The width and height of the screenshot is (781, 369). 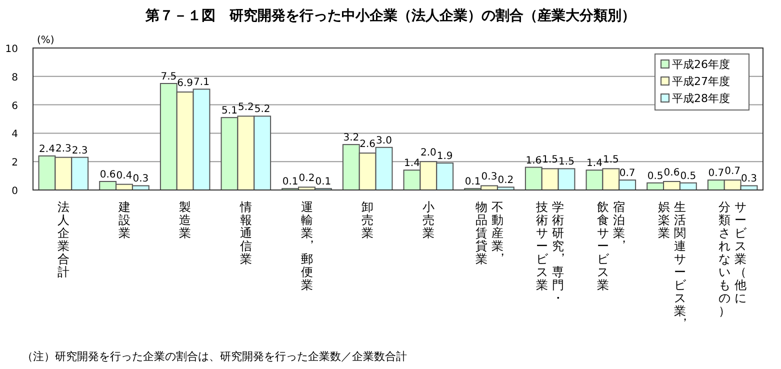 I want to click on data-label: 1.9, so click(x=444, y=156).